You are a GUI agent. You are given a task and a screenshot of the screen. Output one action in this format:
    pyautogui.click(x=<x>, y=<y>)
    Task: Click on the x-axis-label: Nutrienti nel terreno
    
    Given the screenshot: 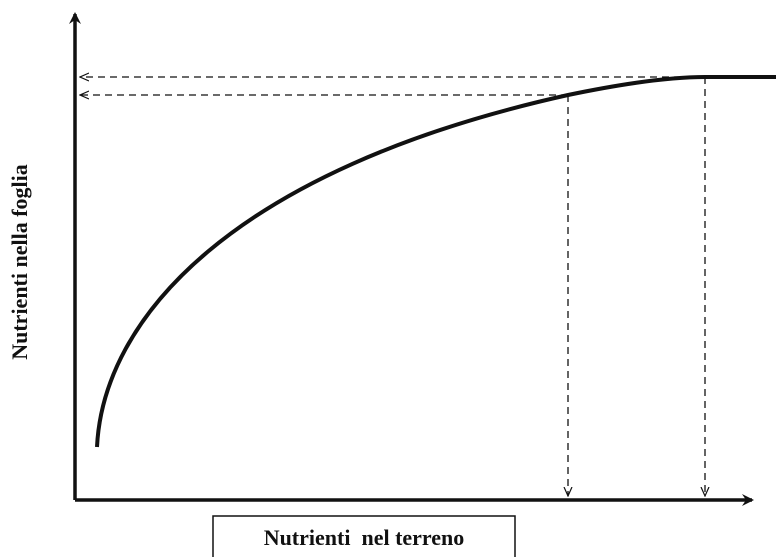 What is the action you would take?
    pyautogui.click(x=364, y=537)
    